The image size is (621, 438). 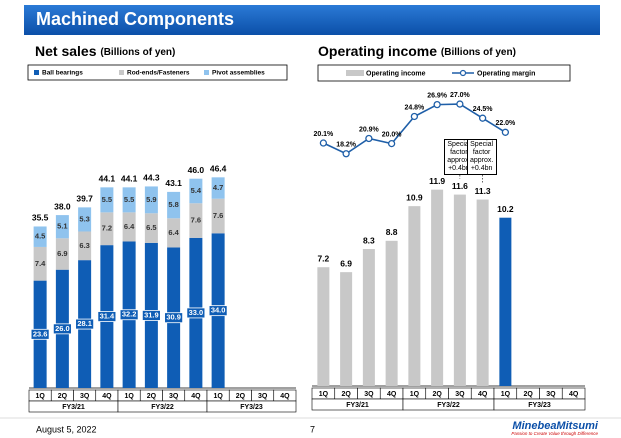 What do you see at coordinates (414, 107) in the screenshot?
I see `value-label: 24.8%` at bounding box center [414, 107].